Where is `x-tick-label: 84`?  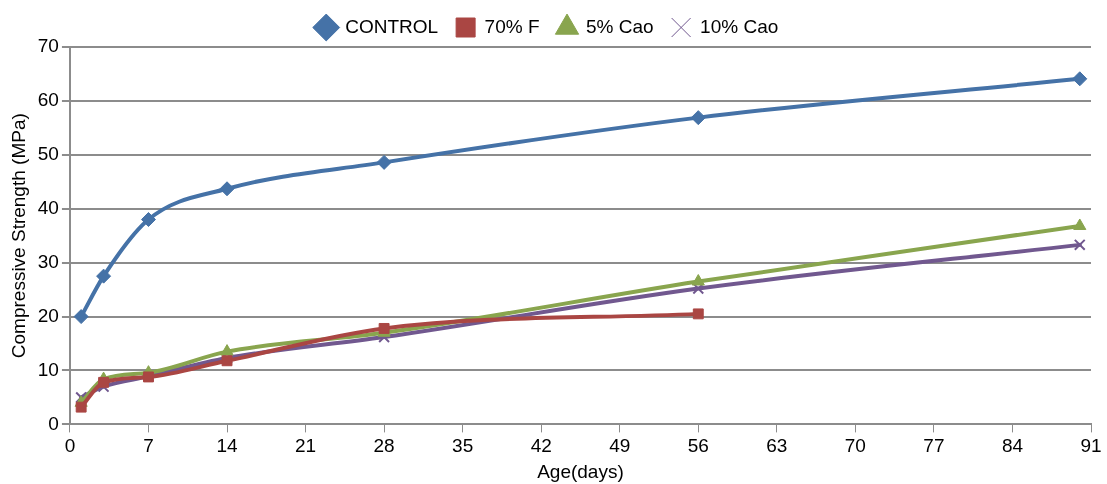 x-tick-label: 84 is located at coordinates (1012, 446).